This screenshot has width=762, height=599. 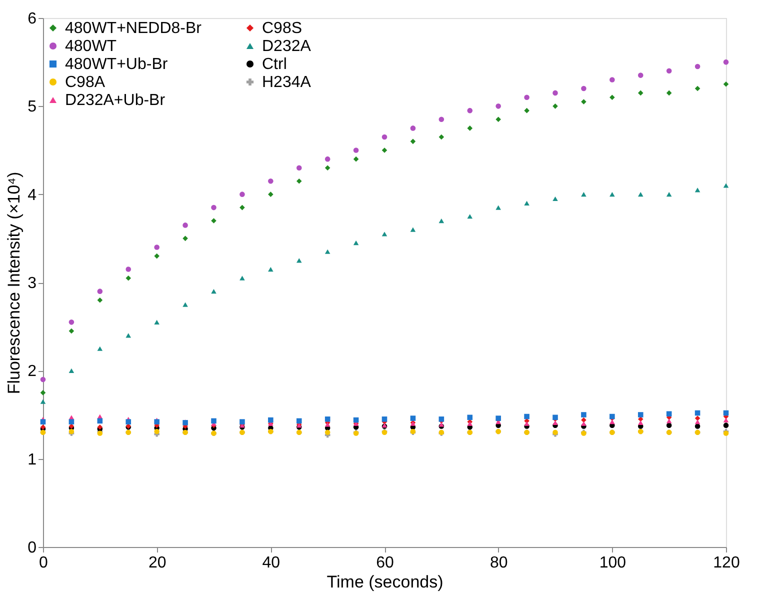 What do you see at coordinates (385, 563) in the screenshot?
I see `x-tick-label: 60` at bounding box center [385, 563].